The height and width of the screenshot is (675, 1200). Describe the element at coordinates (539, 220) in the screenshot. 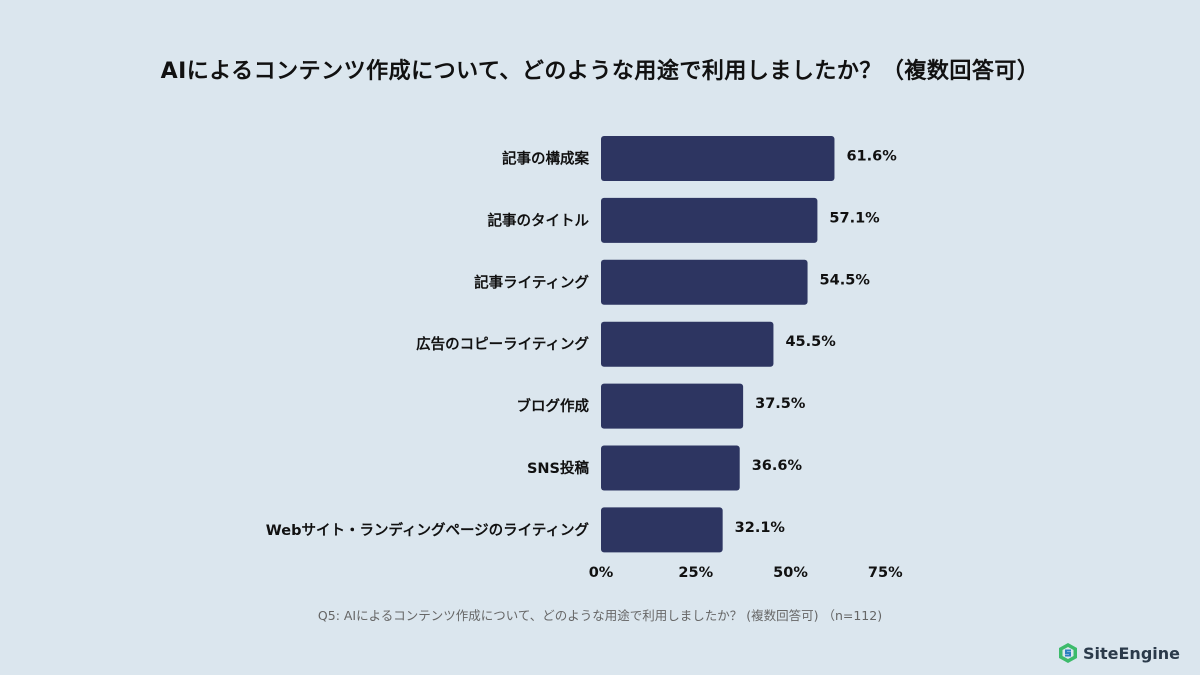

I see `category-label: 記事のタイトル` at that location.